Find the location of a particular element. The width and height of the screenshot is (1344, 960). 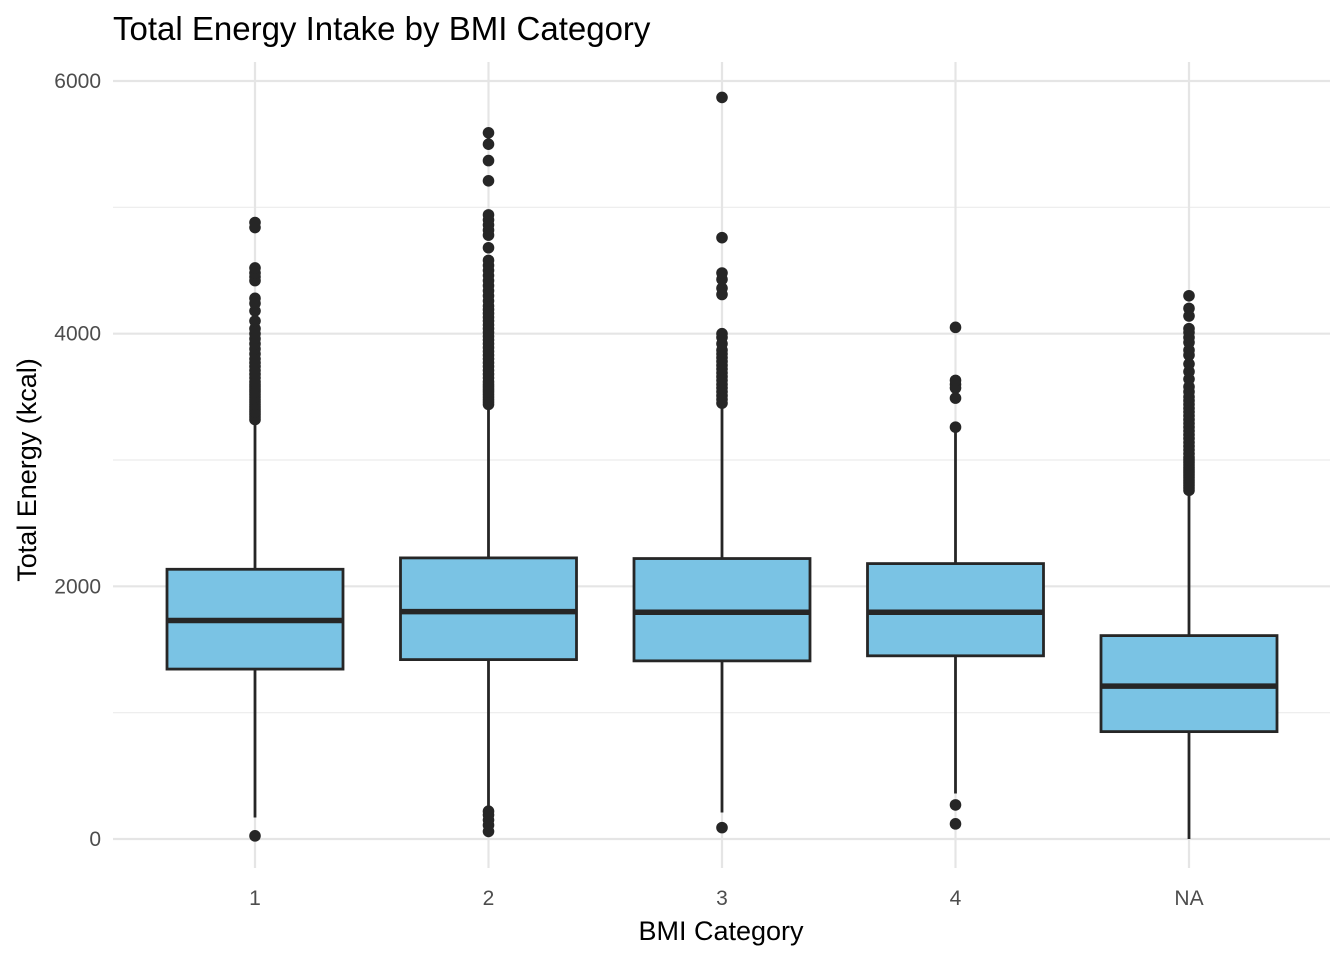

x-tick-label: 1 is located at coordinates (255, 898).